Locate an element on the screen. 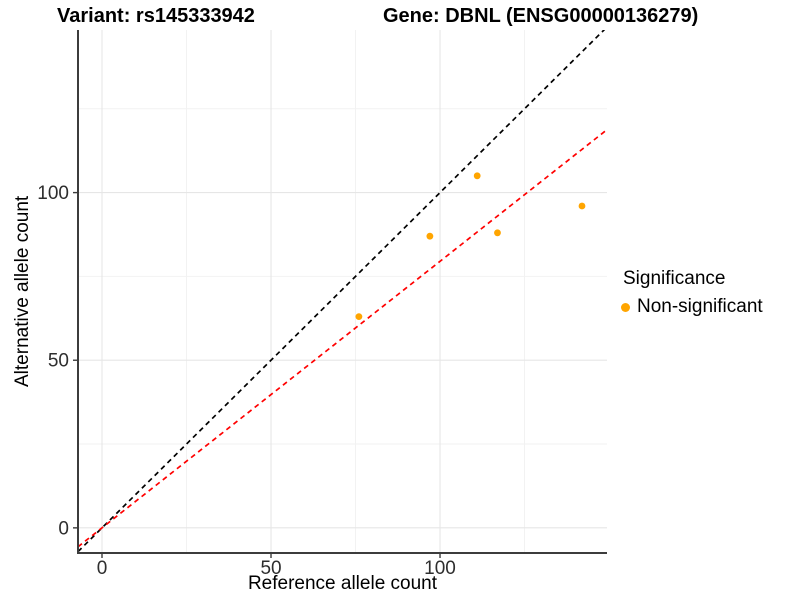  x-axis-title: Reference allele count is located at coordinates (342, 583).